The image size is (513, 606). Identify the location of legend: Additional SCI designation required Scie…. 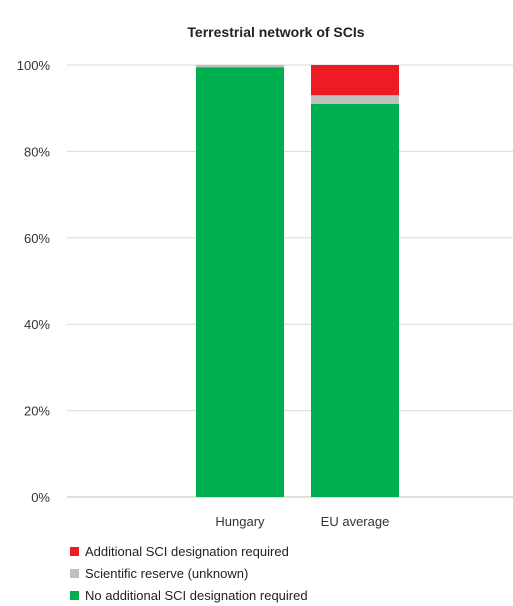
(189, 573).